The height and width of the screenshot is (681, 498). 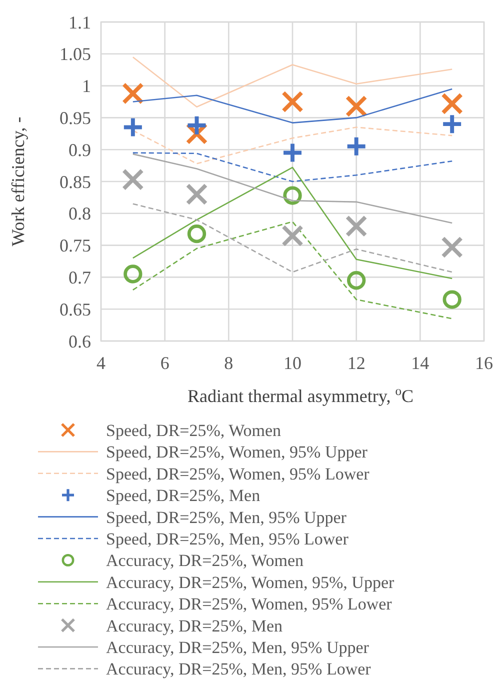 What do you see at coordinates (484, 363) in the screenshot?
I see `x-tick-label: 16` at bounding box center [484, 363].